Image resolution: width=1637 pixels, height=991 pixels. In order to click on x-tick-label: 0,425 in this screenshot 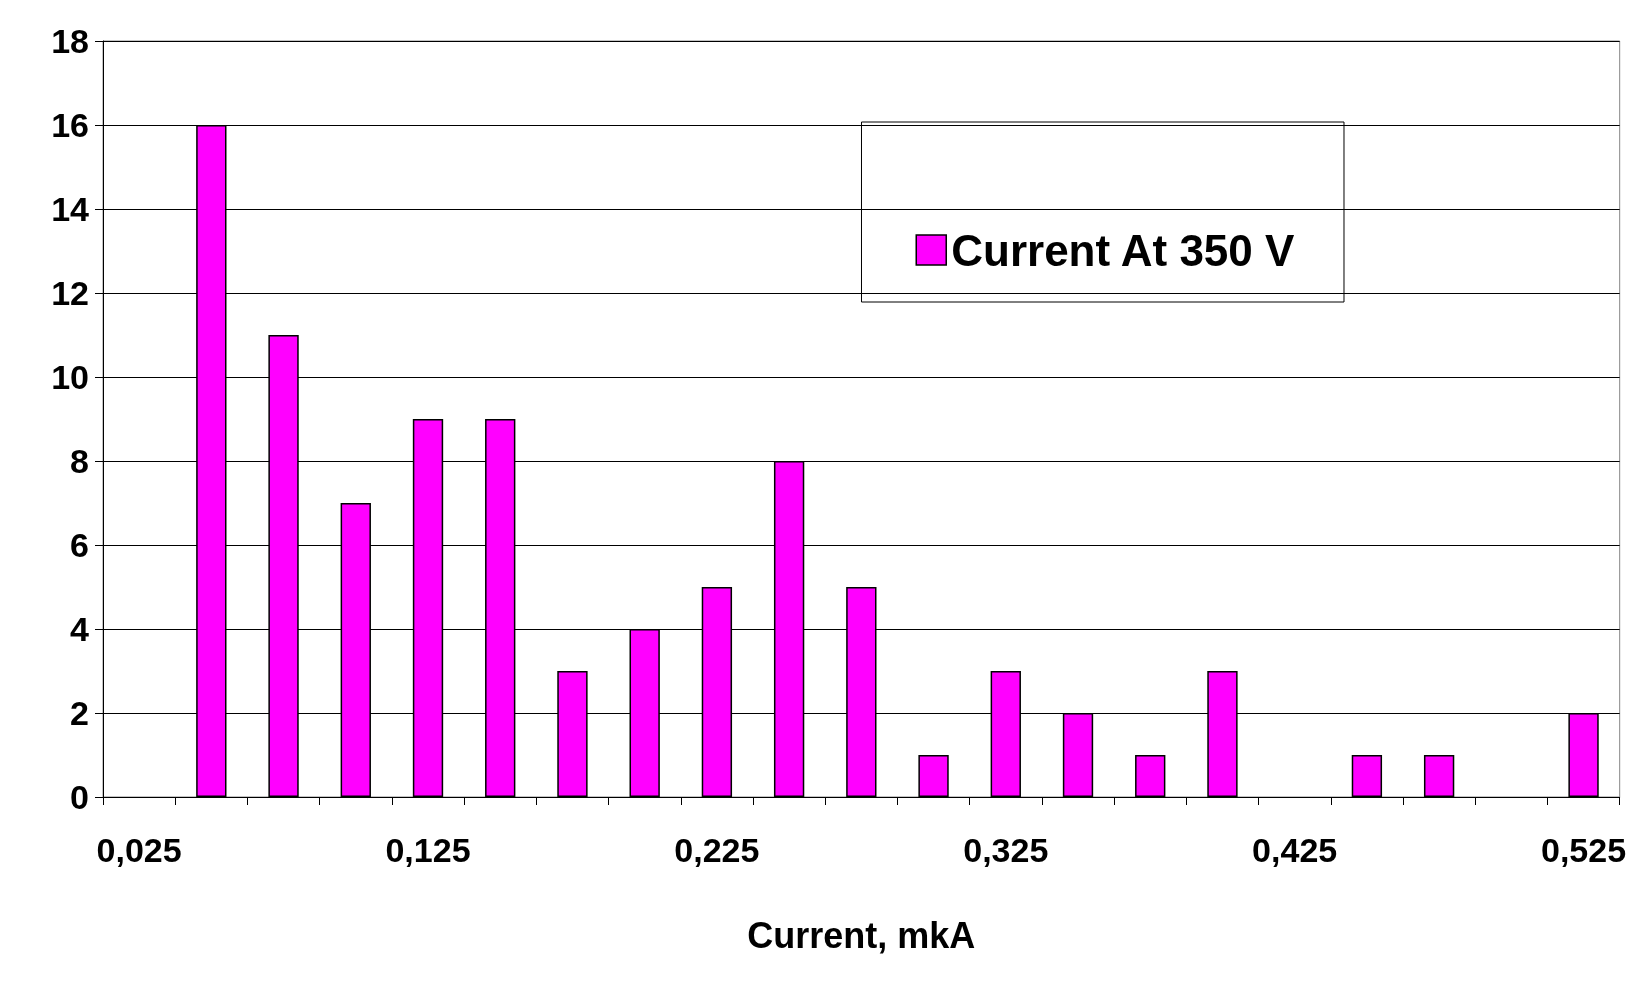, I will do `click(1295, 850)`.